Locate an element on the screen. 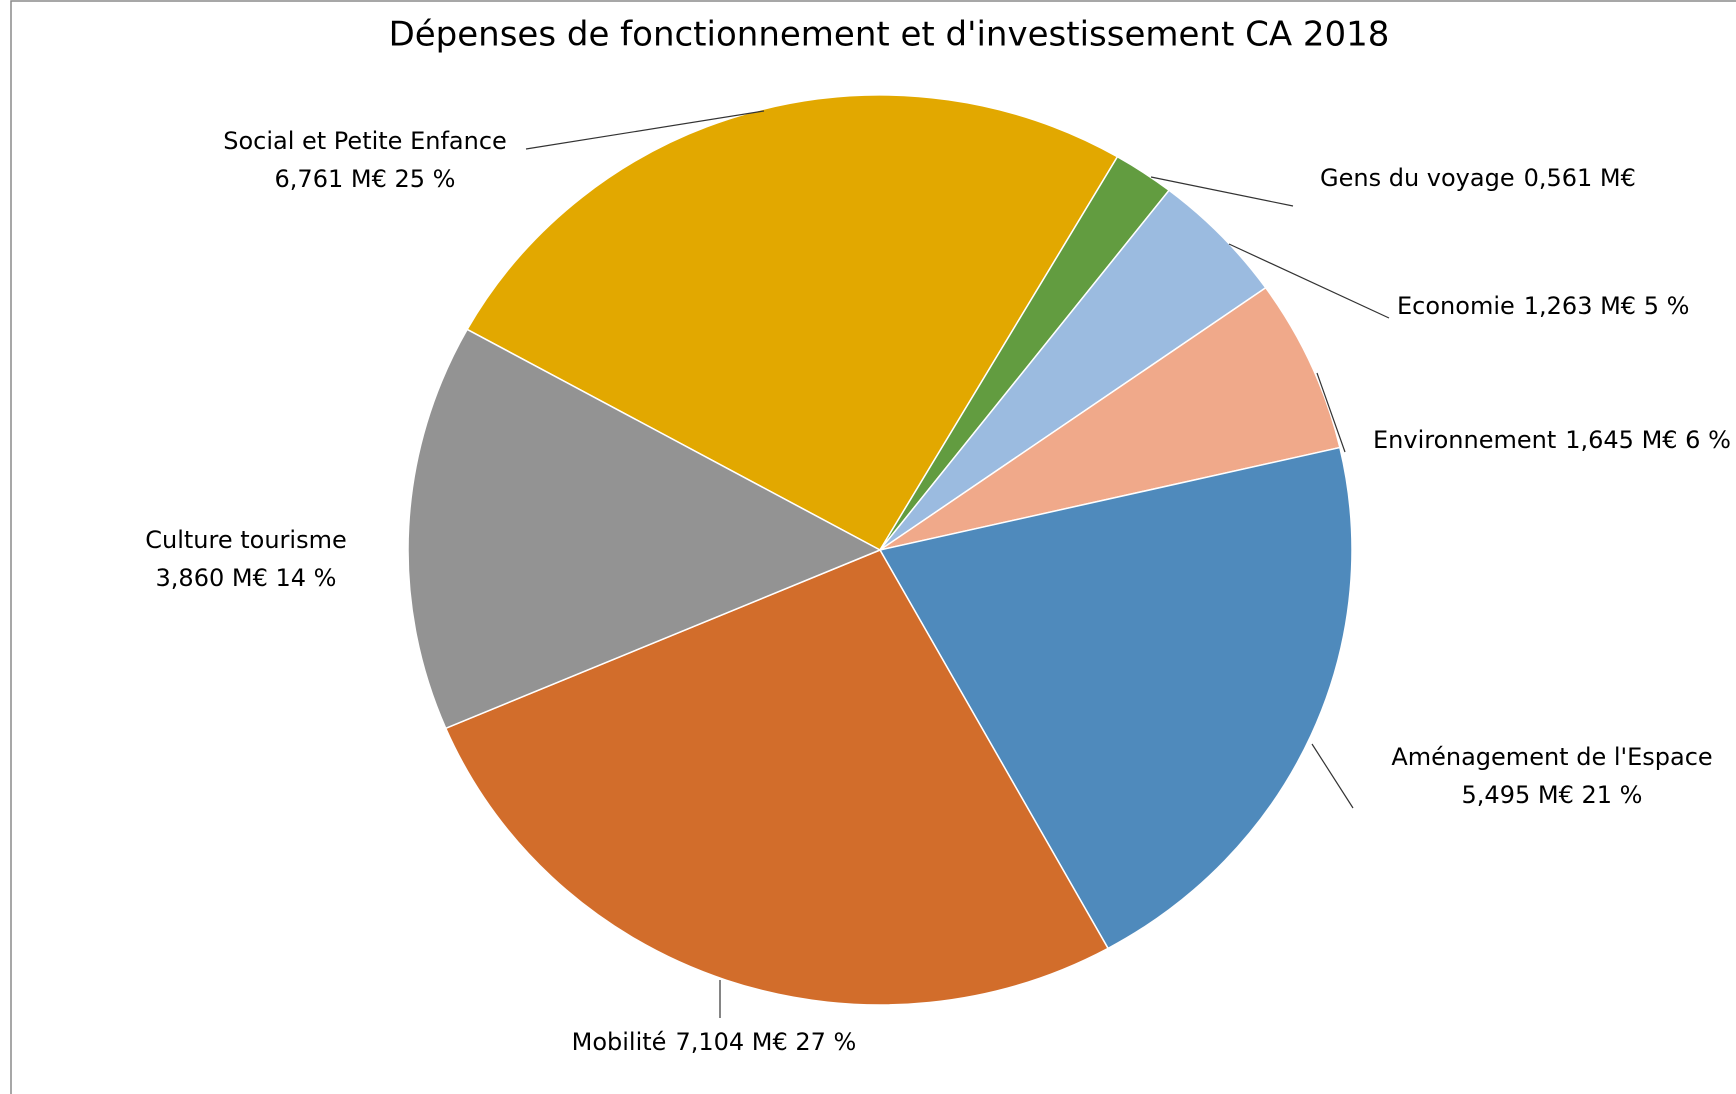 This screenshot has width=1736, height=1094. data-label-value: 5,495 M€ 21 % is located at coordinates (1552, 795).